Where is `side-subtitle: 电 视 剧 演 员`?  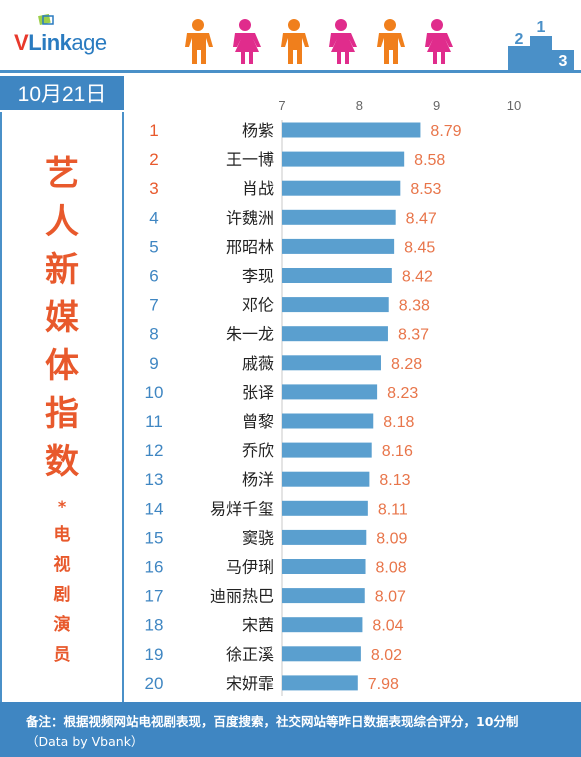 side-subtitle: 电 视 剧 演 员 is located at coordinates (62, 595).